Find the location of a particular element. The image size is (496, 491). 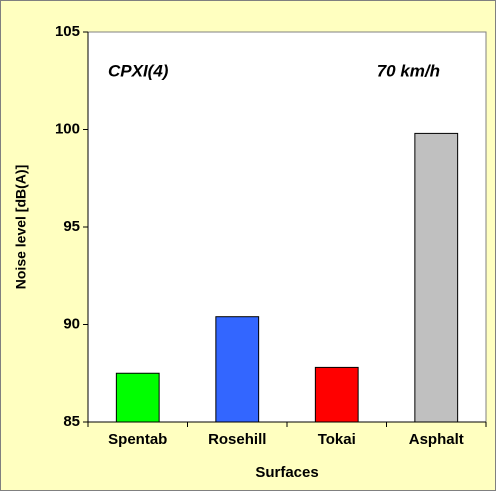

x-axis-title: Surfaces is located at coordinates (286, 472).